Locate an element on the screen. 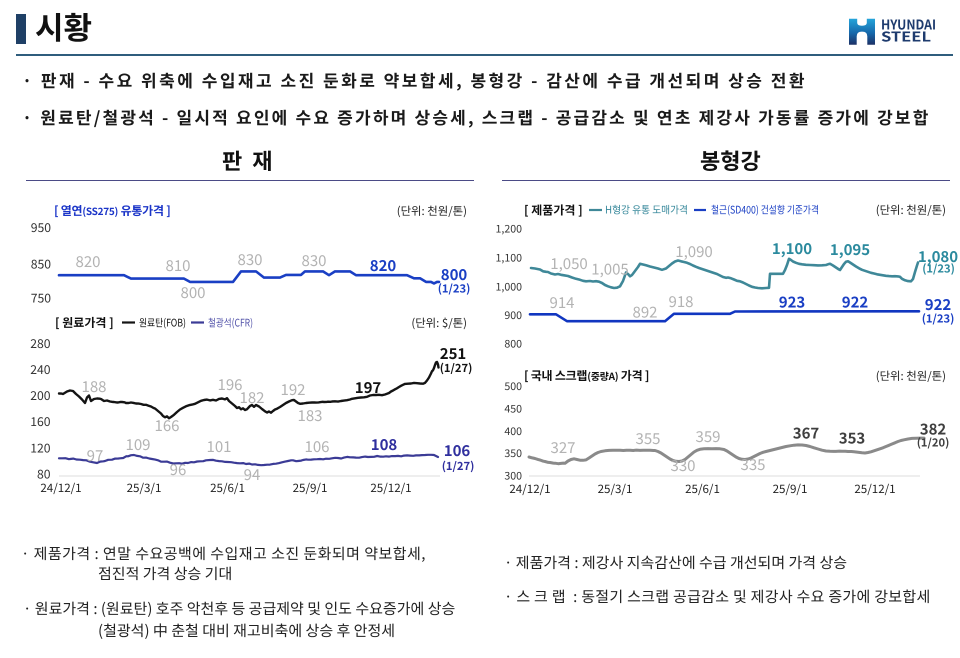 This screenshot has width=960, height=658. svg-text: 950 is located at coordinates (41, 227).